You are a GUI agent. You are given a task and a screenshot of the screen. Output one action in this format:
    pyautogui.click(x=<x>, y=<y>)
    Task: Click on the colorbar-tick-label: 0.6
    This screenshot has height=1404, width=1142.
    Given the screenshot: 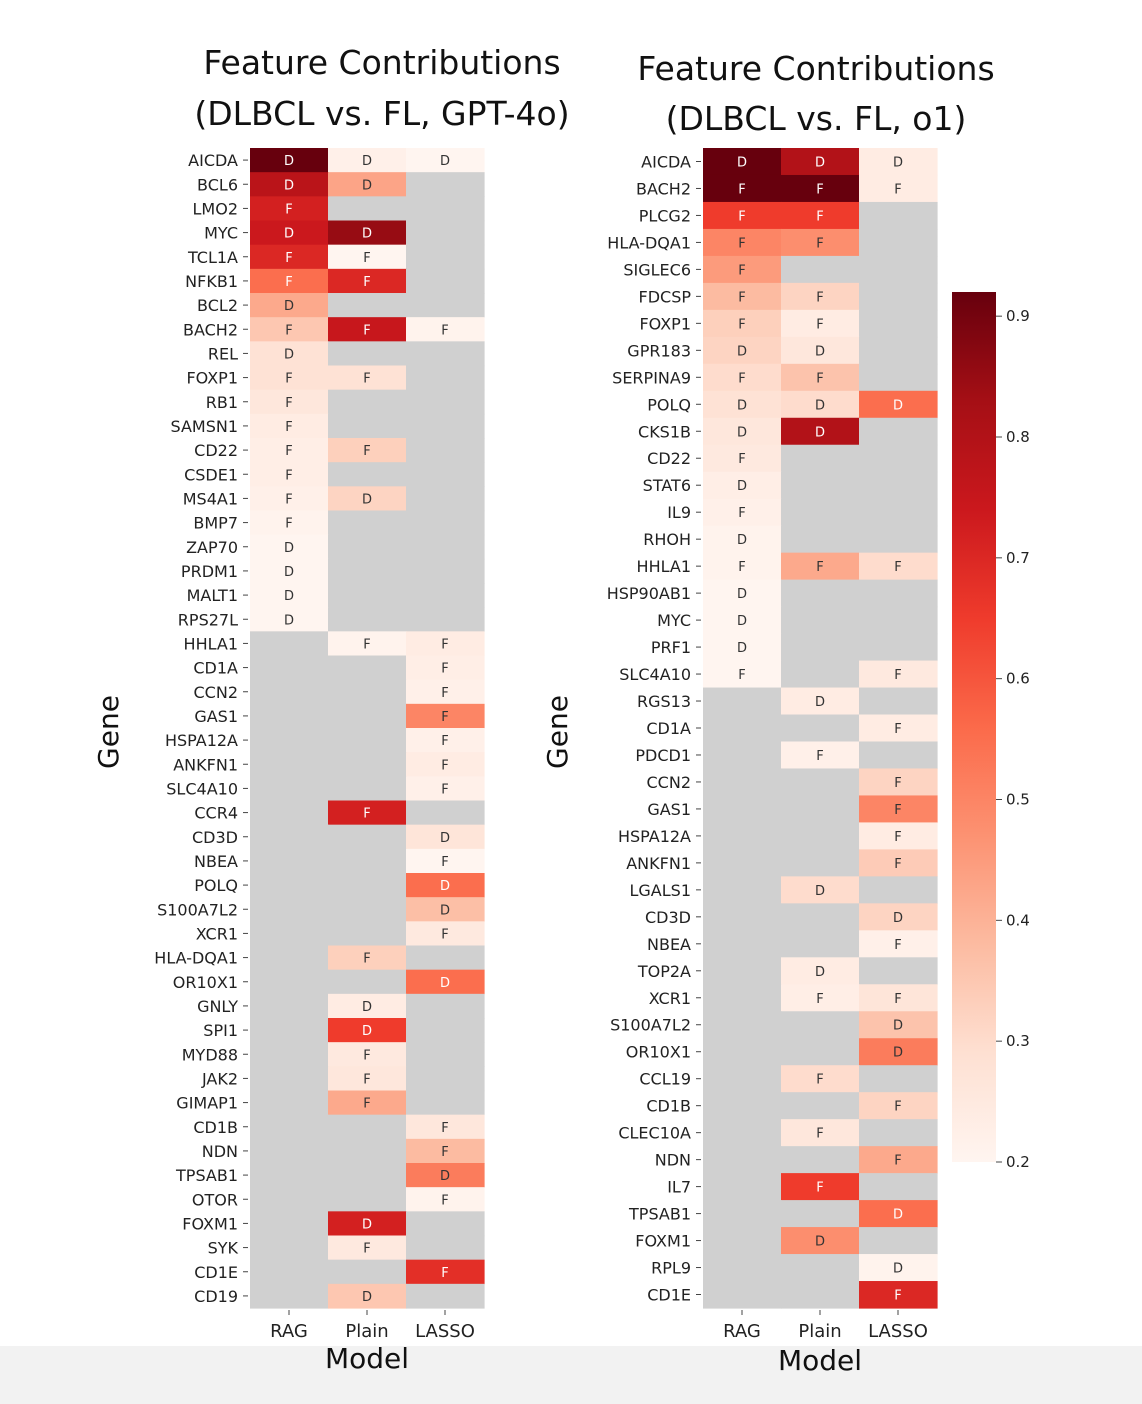 What is the action you would take?
    pyautogui.click(x=1018, y=679)
    